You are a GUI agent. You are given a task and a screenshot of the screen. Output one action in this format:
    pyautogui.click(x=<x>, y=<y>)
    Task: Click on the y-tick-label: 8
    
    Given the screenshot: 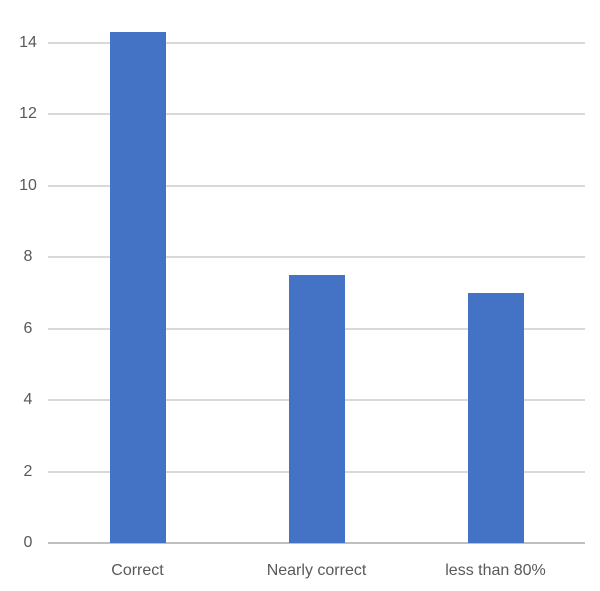 What is the action you would take?
    pyautogui.click(x=28, y=257)
    